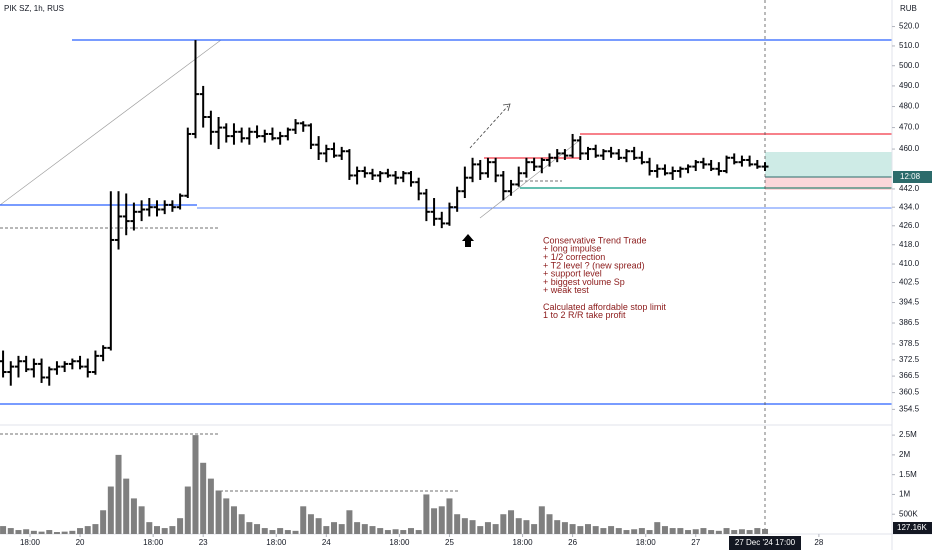  Describe the element at coordinates (489, 127) in the screenshot. I see `projection-arrow` at that location.